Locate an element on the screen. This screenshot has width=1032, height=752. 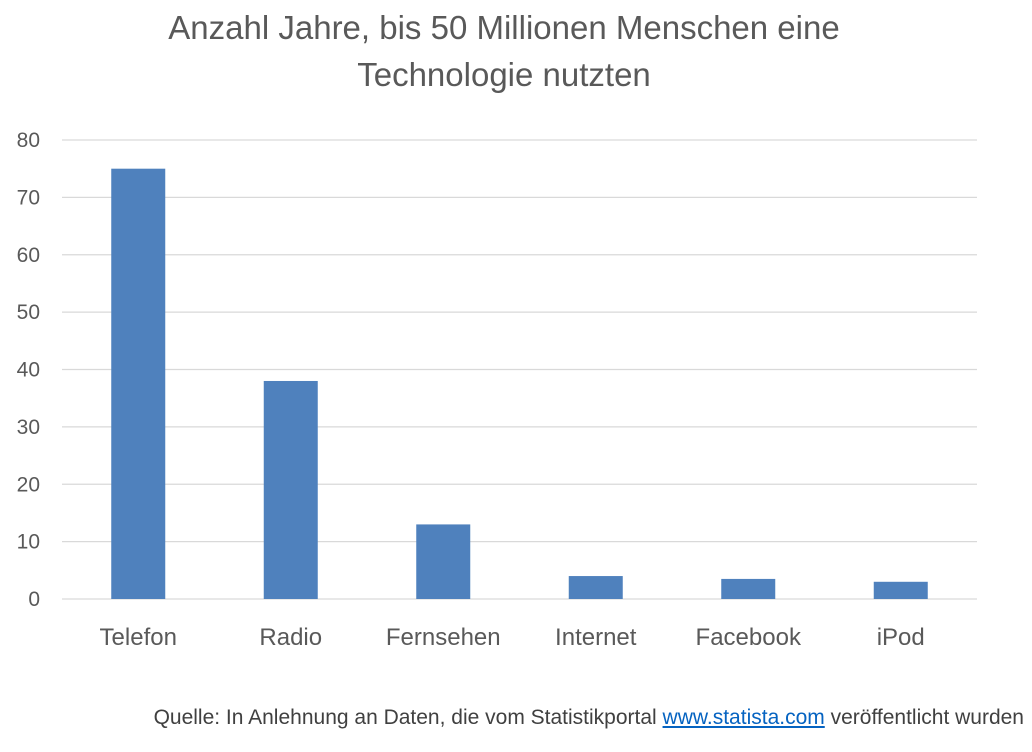
bar-radio is located at coordinates (290, 489).